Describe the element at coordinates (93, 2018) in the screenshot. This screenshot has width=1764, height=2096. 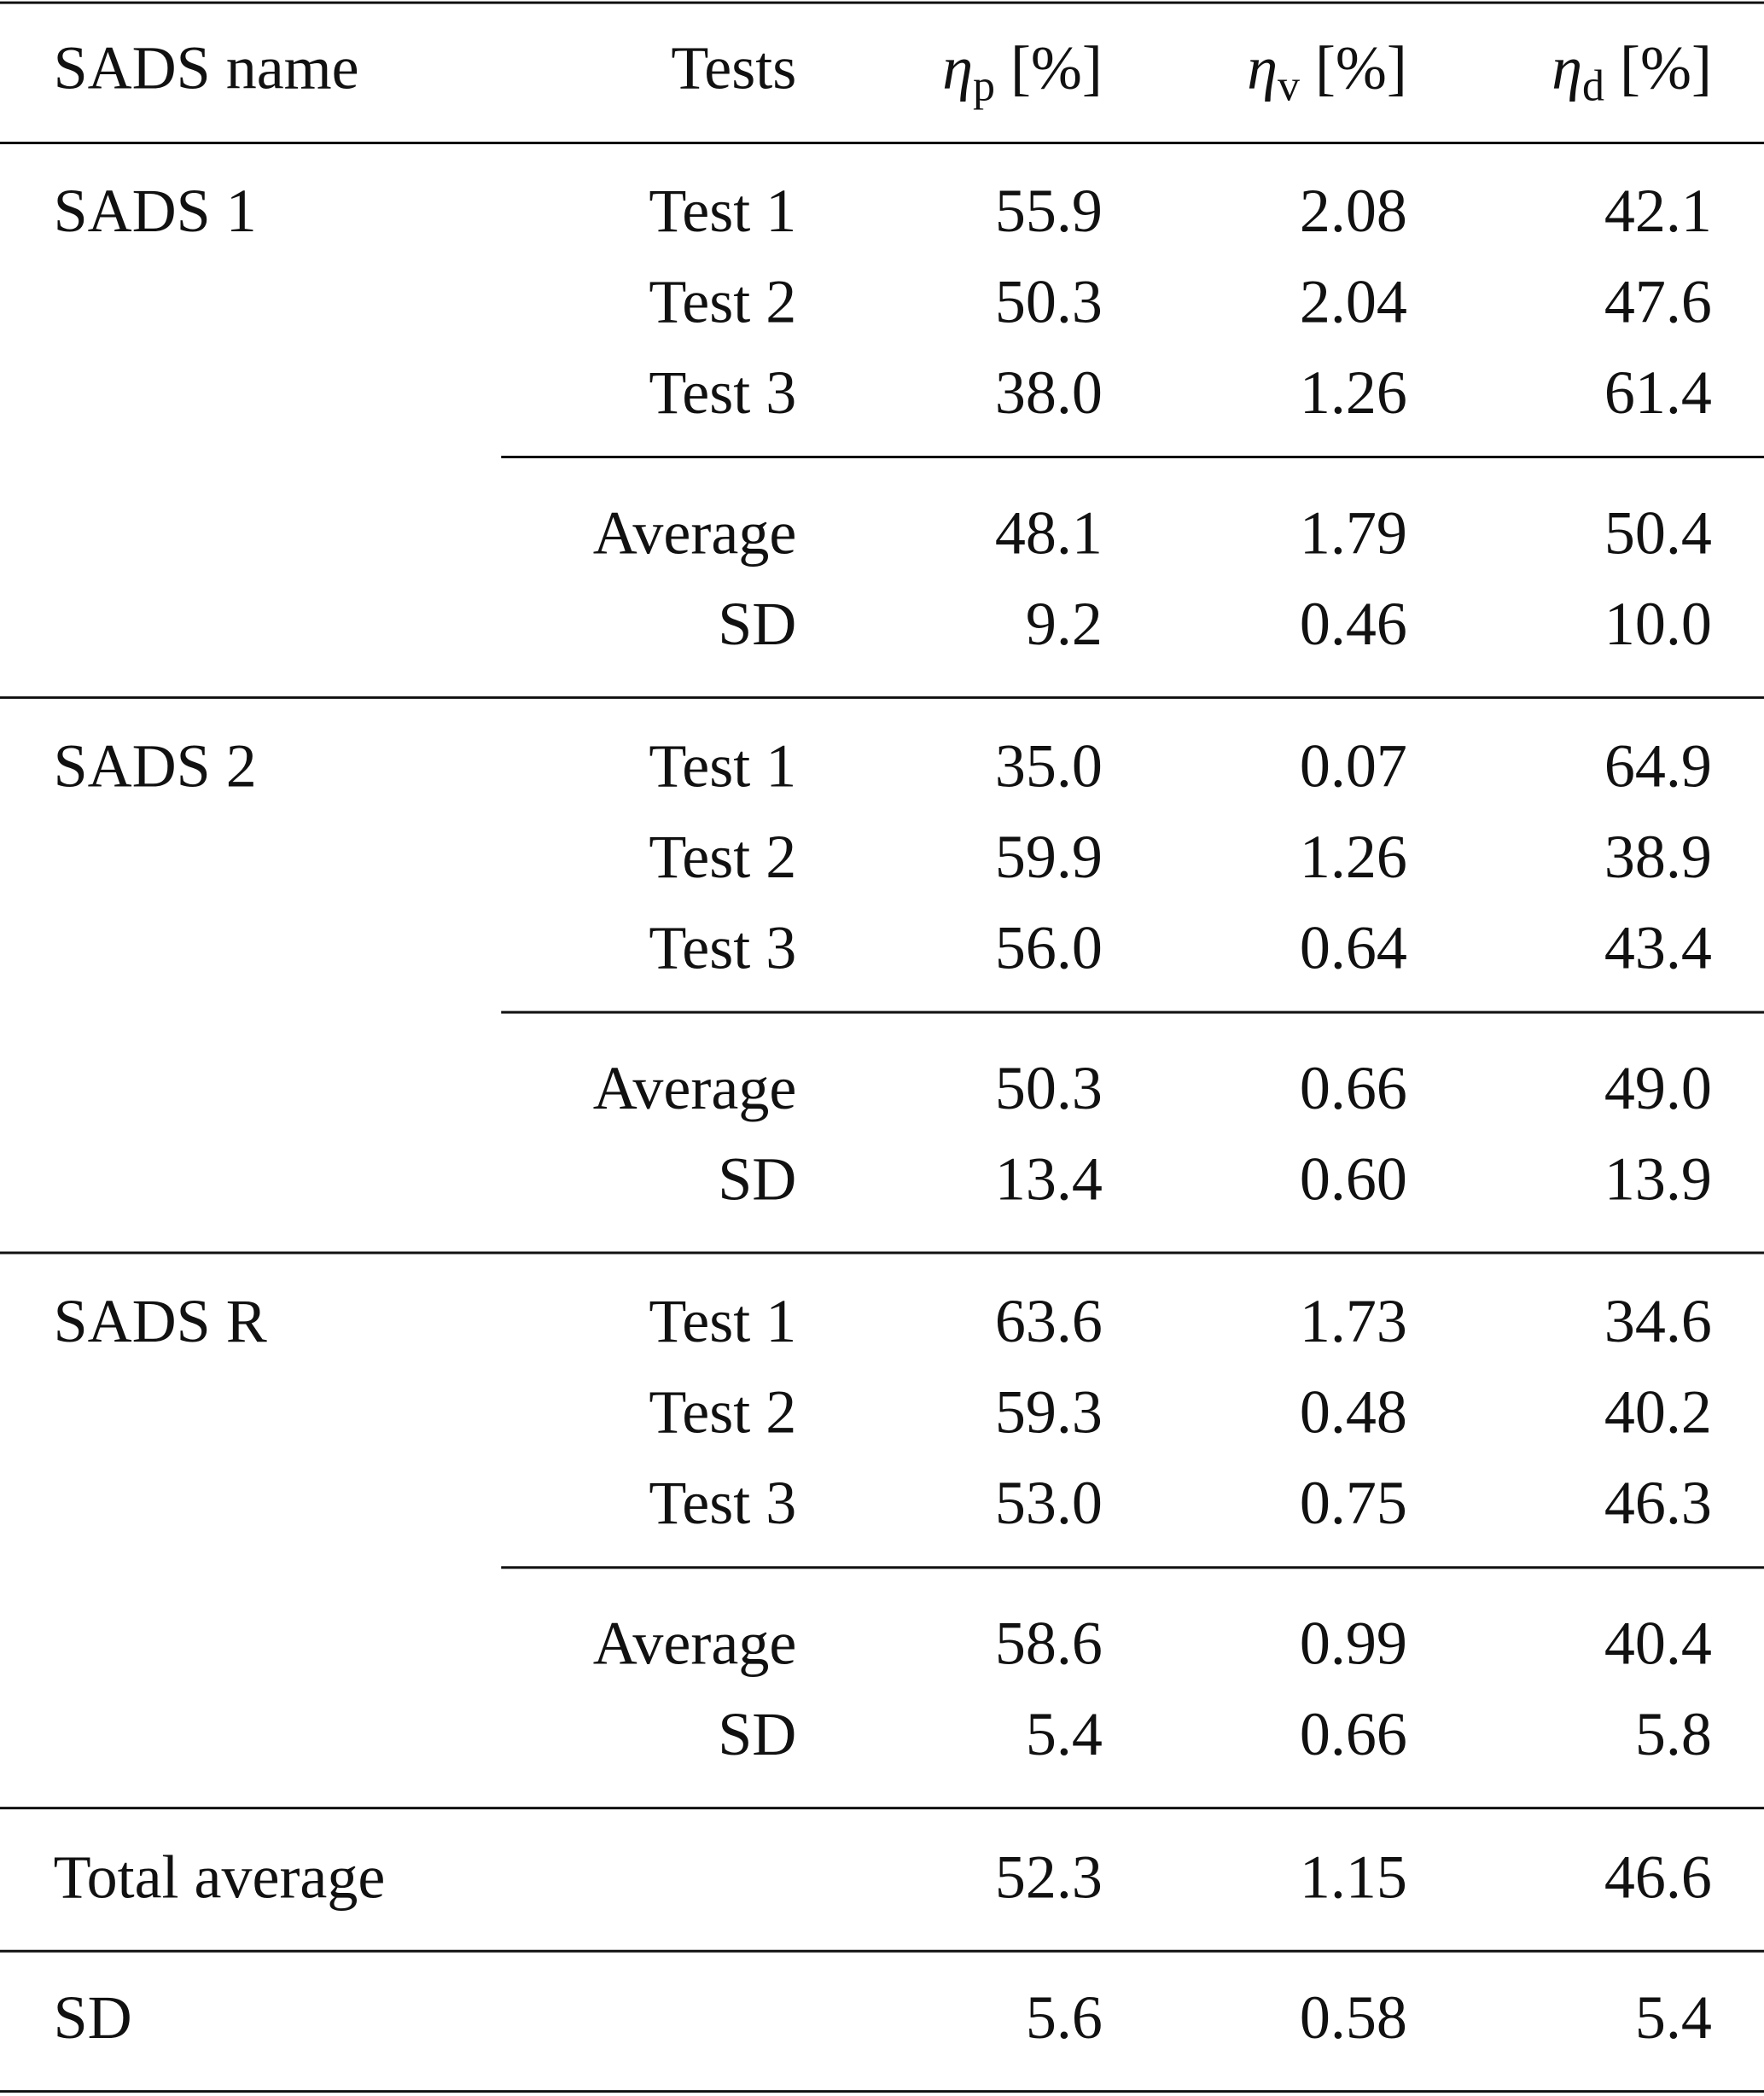
I see `total-label: SD` at that location.